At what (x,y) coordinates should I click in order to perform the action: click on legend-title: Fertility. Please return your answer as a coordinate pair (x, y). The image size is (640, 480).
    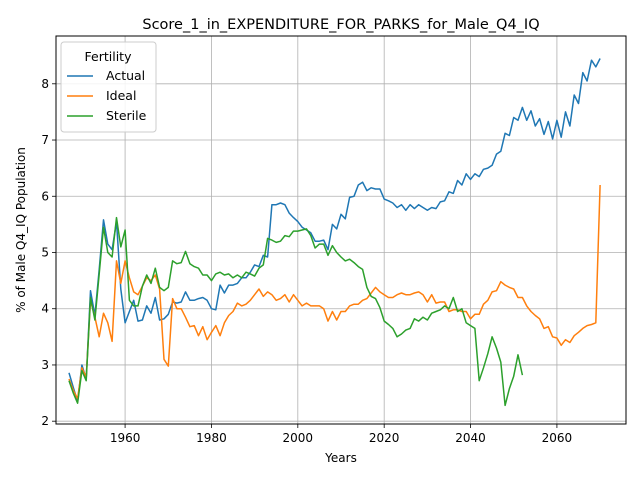
    Looking at the image, I should click on (109, 56).